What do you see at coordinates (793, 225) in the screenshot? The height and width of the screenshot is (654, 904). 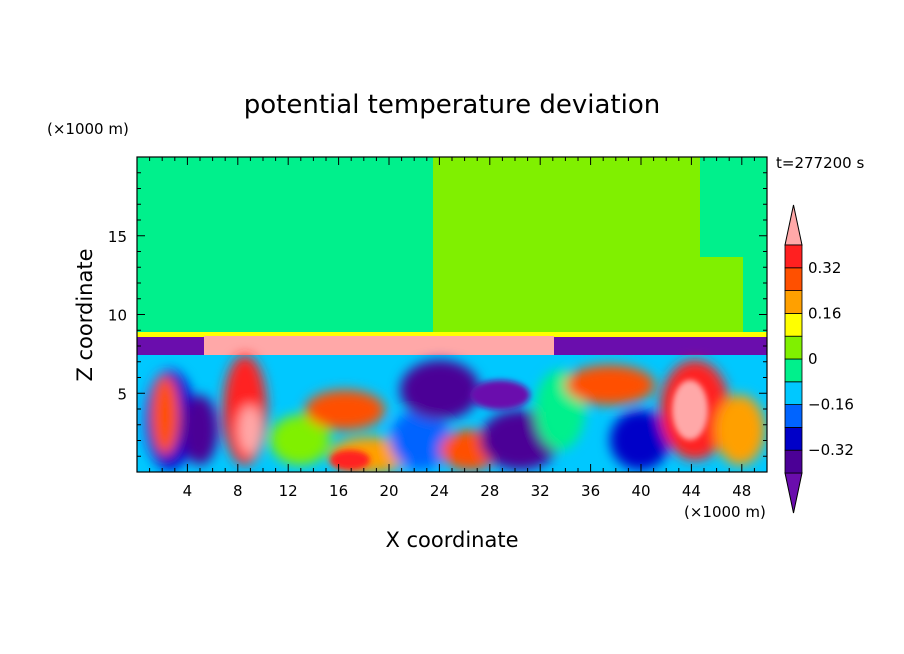 I see `colorbar-upper-extend` at bounding box center [793, 225].